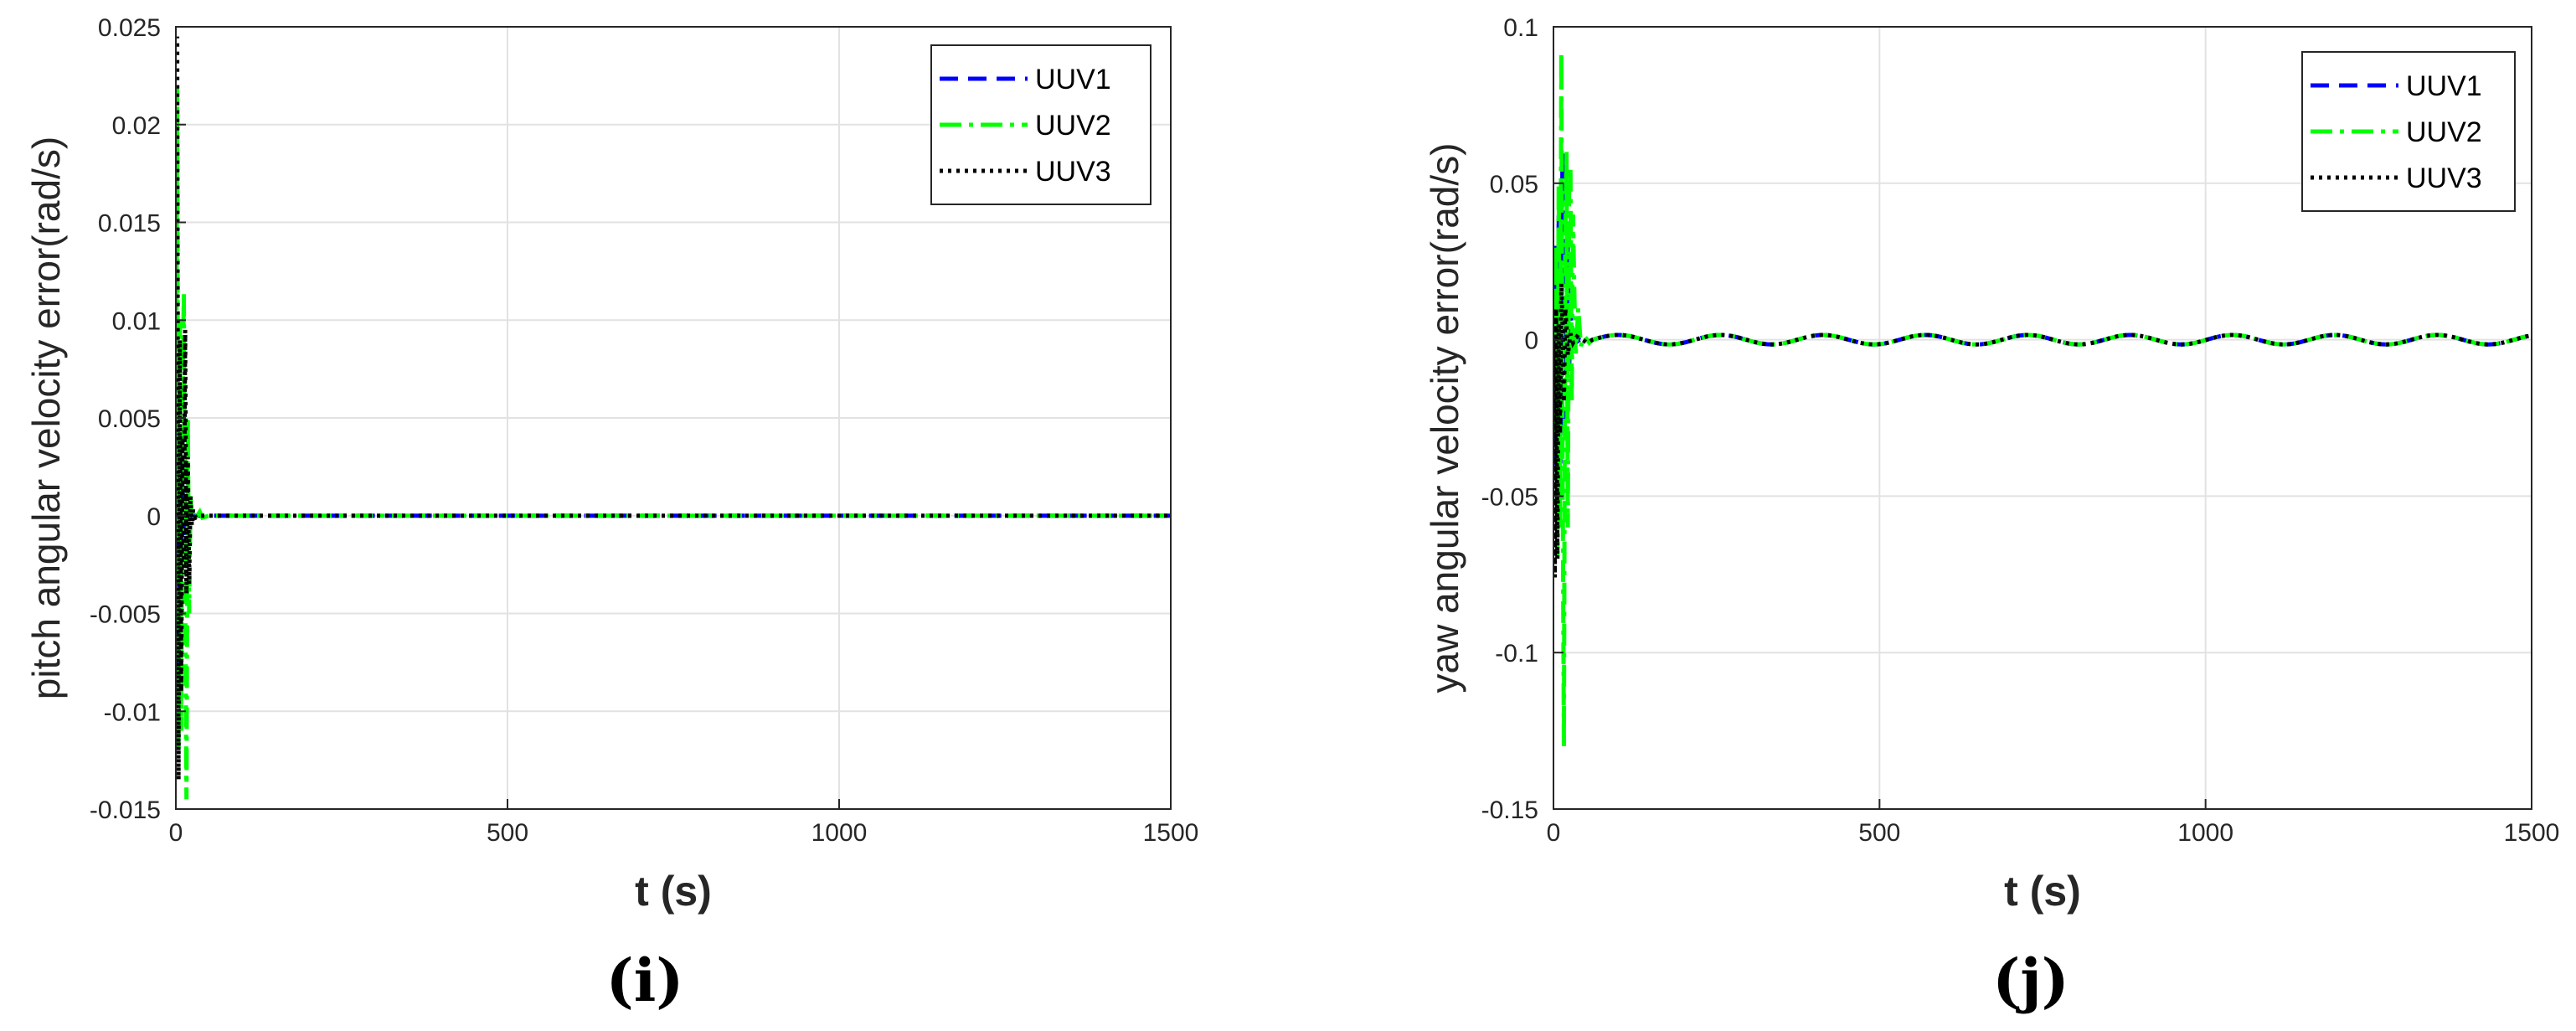  I want to click on panel-1-y-tick-label-5: 0.1, so click(1520, 28).